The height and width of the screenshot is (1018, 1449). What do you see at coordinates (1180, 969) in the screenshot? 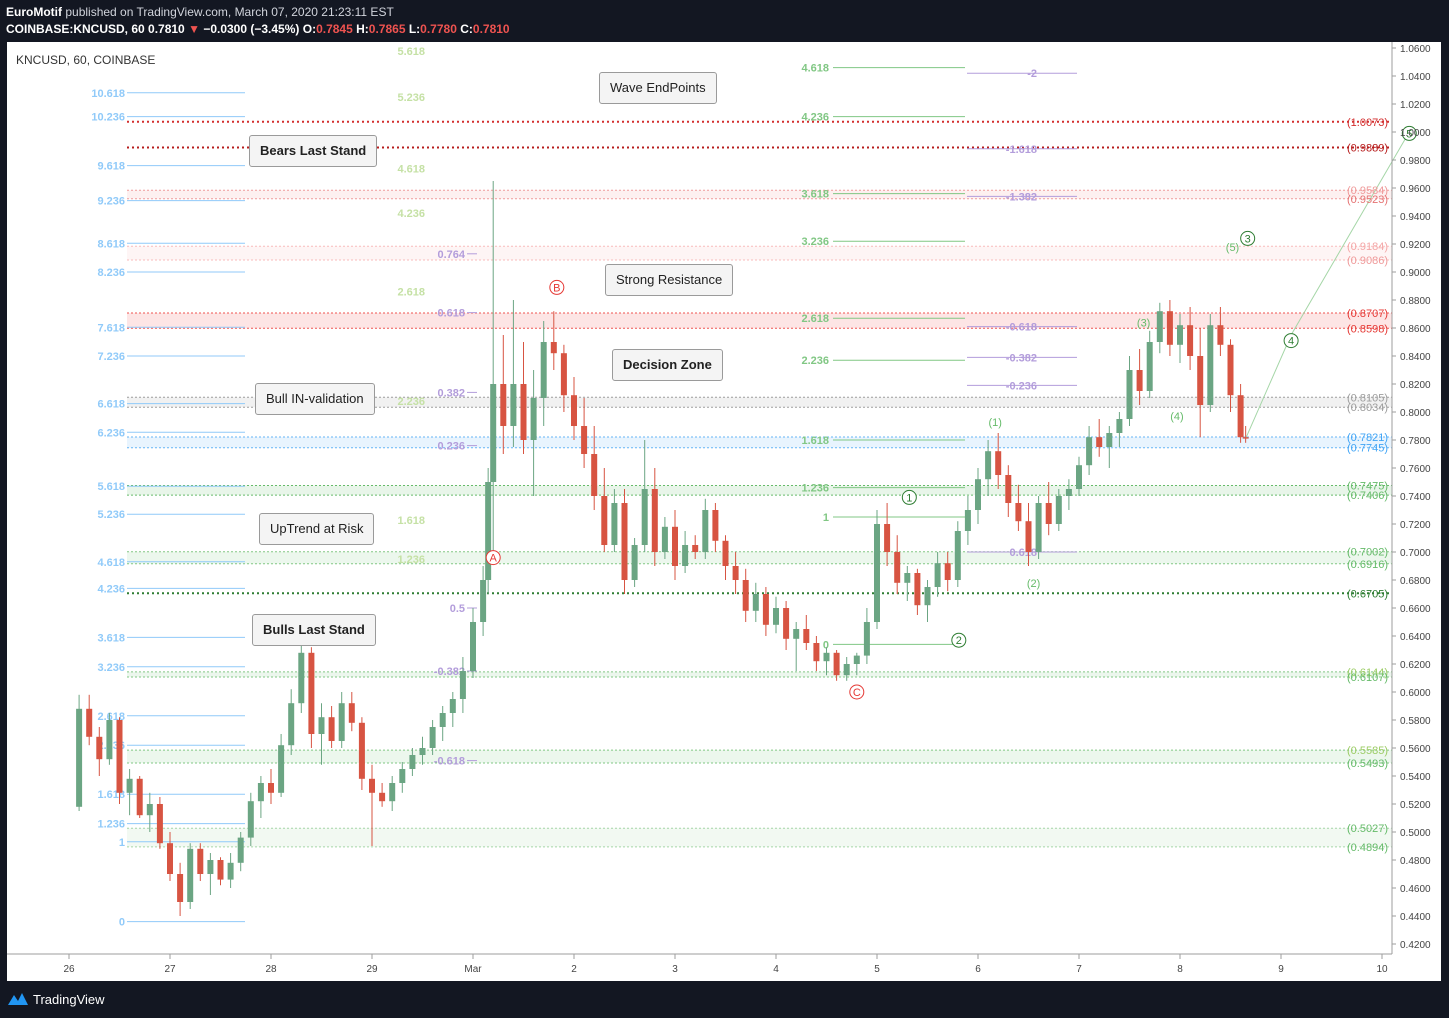
I see `time-tick-label: 8` at bounding box center [1180, 969].